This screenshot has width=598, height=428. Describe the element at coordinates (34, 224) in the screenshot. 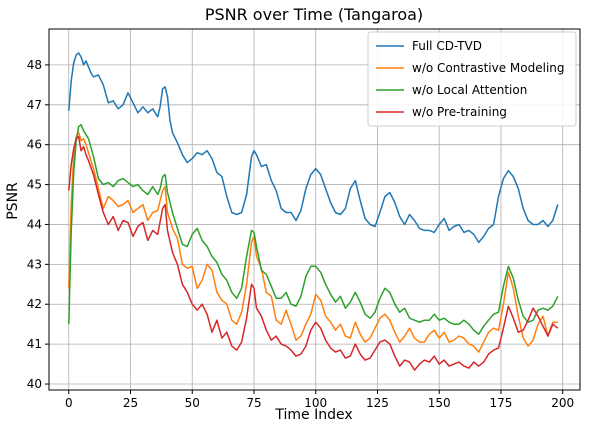

I see `y-tick-label-4: 44` at that location.